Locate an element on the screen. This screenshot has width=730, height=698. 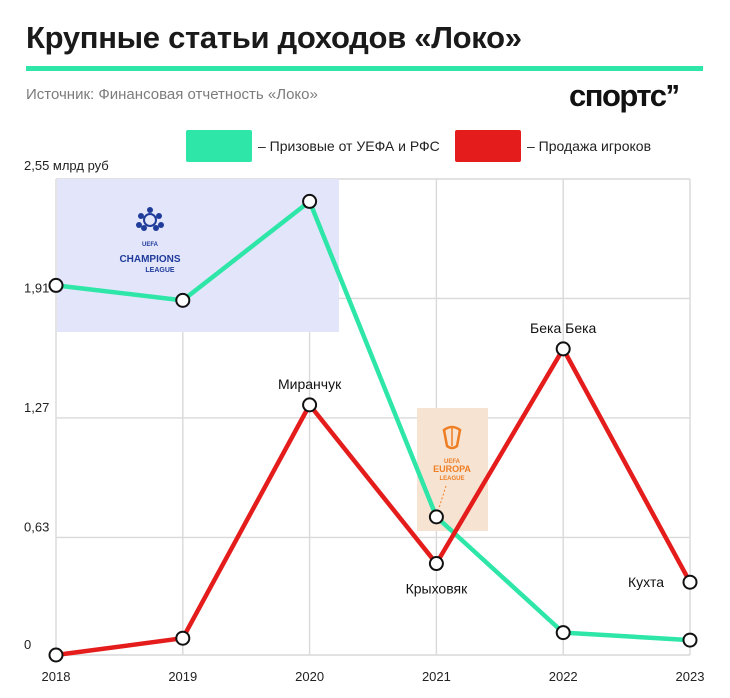
champions-league-icon is located at coordinates (150, 219).